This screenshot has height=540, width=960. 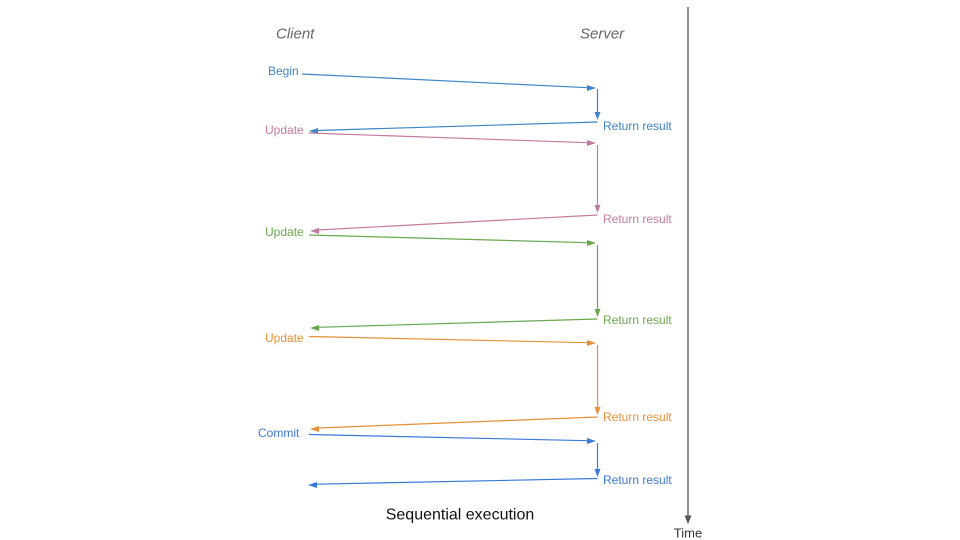 I want to click on message-action-label: Begin, so click(x=283, y=71).